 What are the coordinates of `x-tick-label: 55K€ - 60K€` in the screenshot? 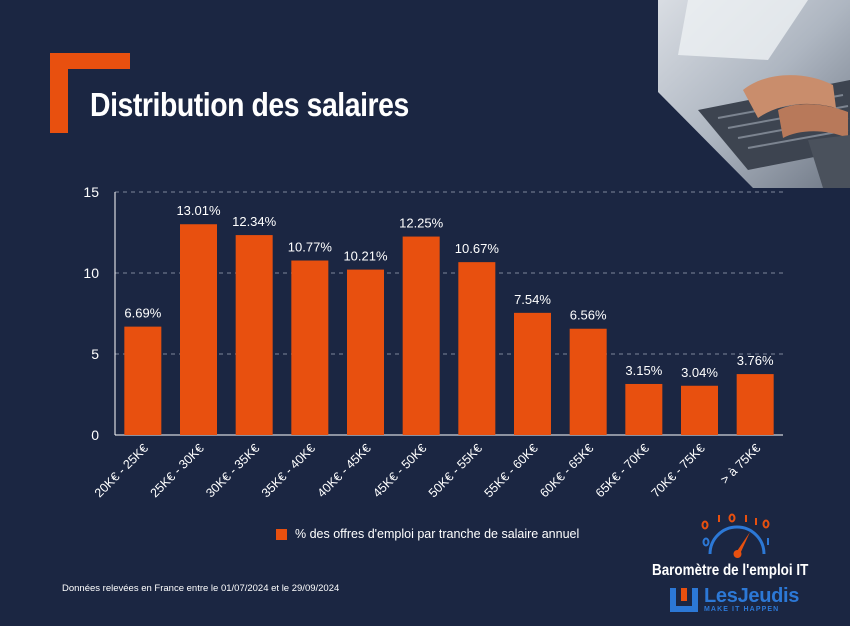 It's located at (511, 470).